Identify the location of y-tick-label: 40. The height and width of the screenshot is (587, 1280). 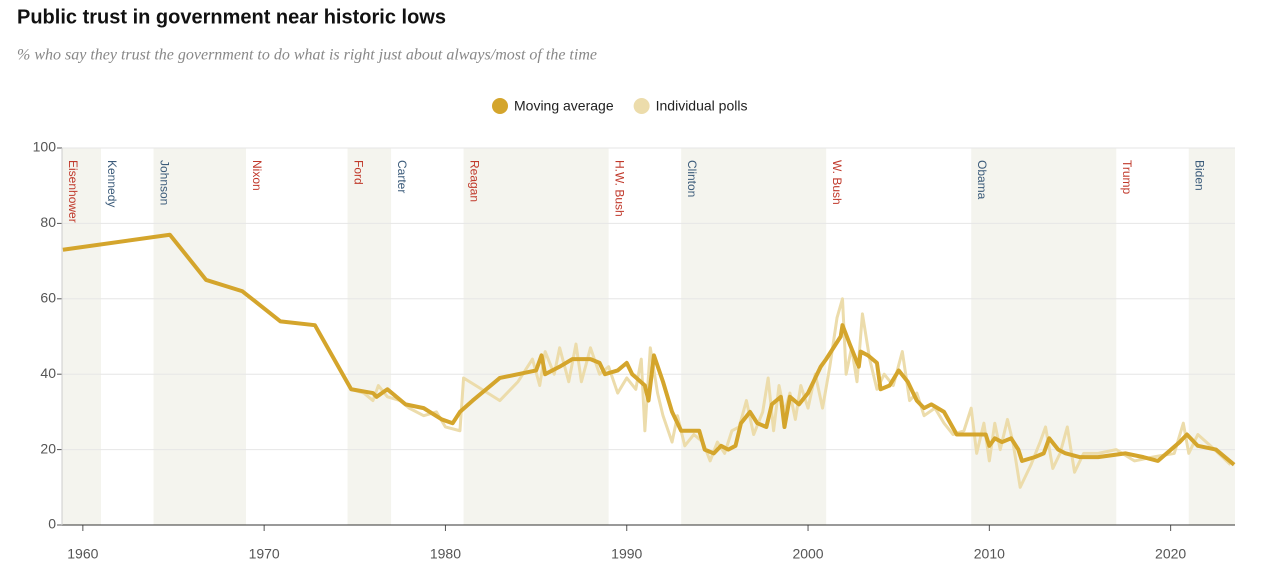
(48, 373).